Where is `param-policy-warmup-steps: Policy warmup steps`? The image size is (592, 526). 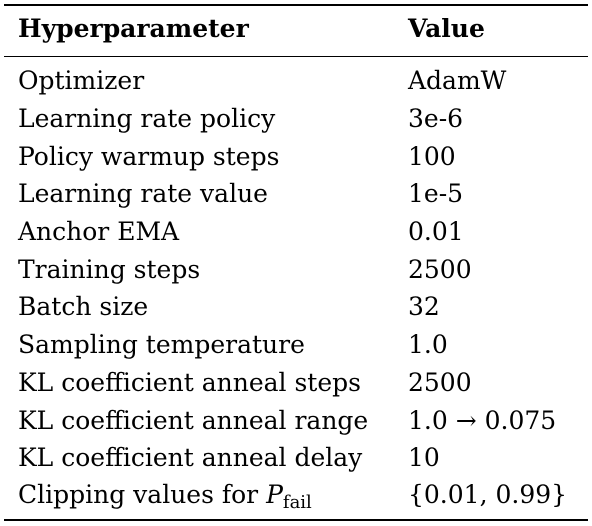 param-policy-warmup-steps: Policy warmup steps is located at coordinates (149, 156).